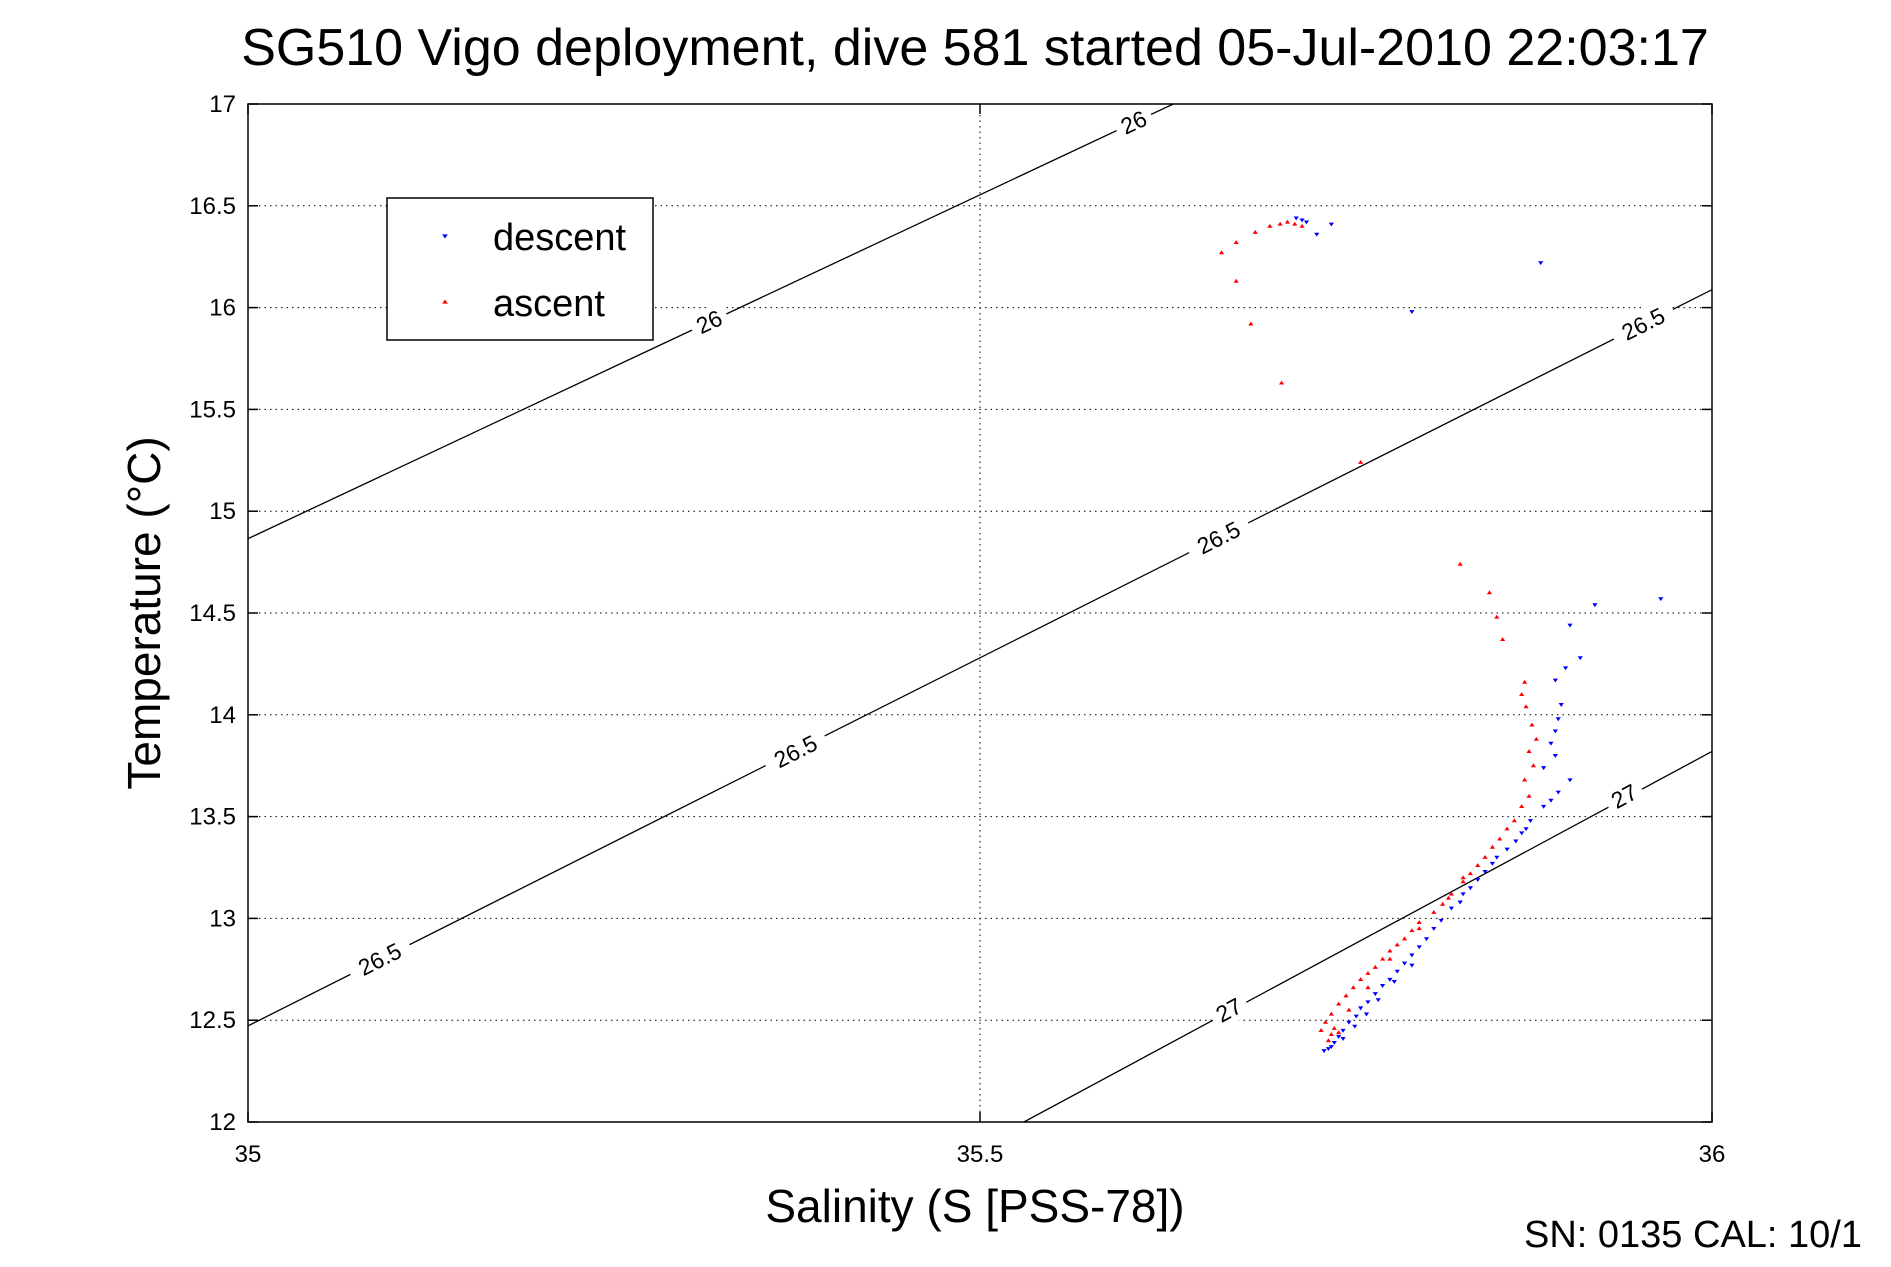 This screenshot has width=1891, height=1267. I want to click on contour-label: 26, so click(709, 322).